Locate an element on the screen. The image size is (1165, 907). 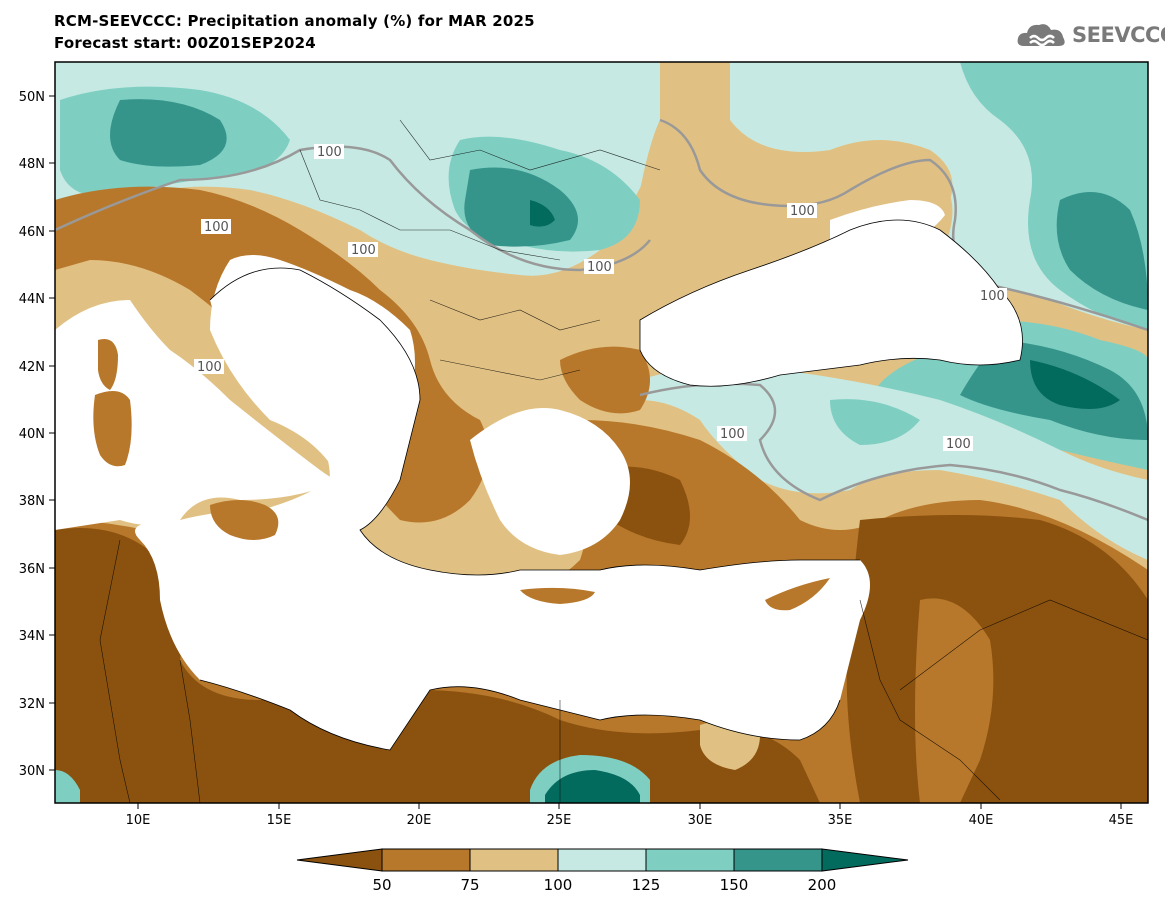
lat-label: 30N is located at coordinates (32, 771).